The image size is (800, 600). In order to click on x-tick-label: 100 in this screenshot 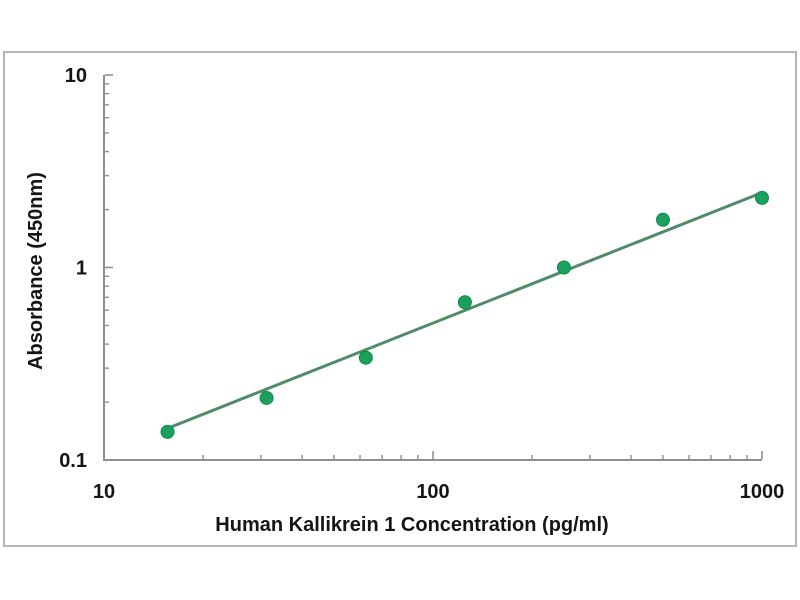, I will do `click(432, 492)`.